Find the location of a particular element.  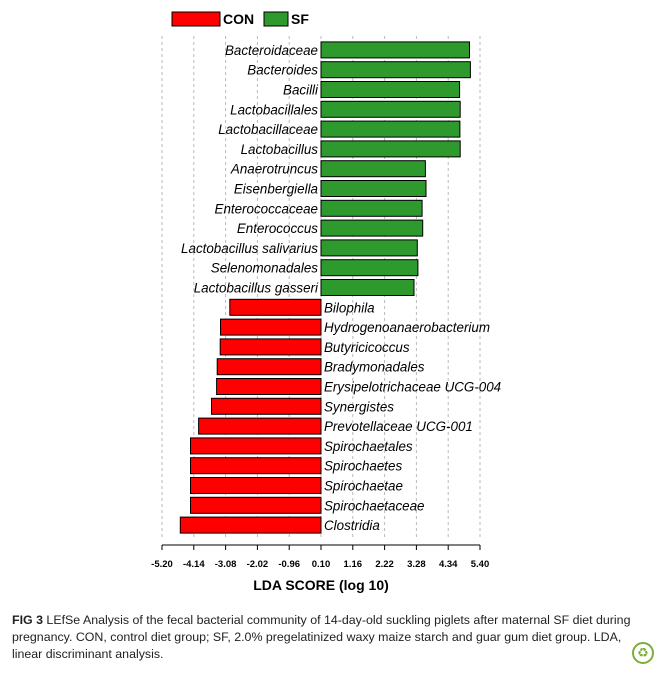

caption-label: FIG 3 is located at coordinates (27, 620).